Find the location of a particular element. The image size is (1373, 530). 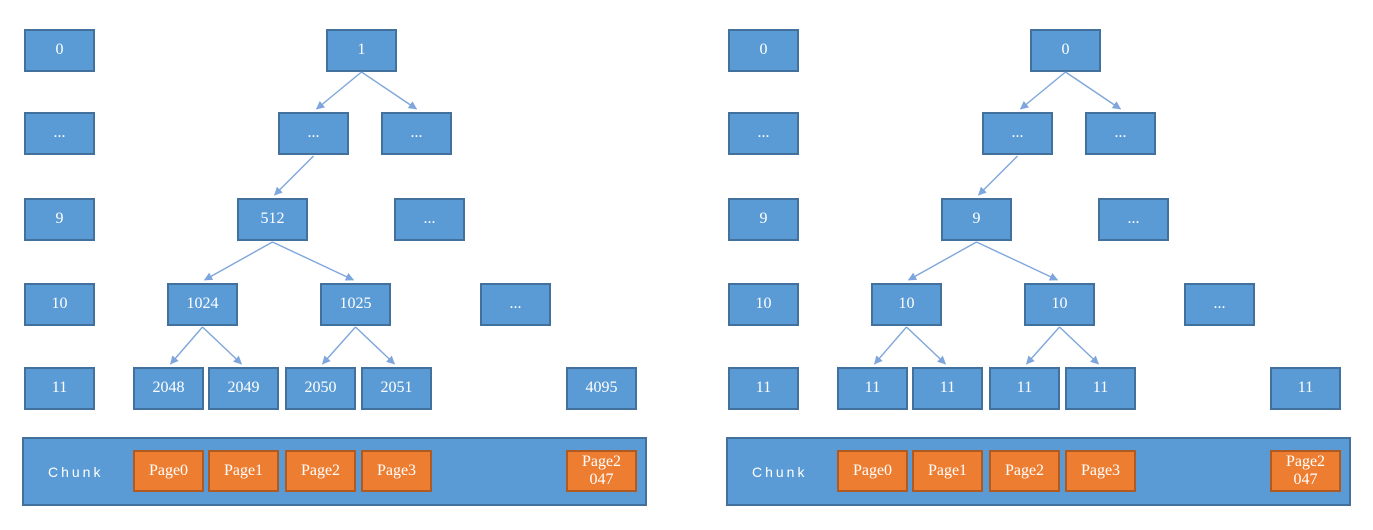

tree-node-box: 2049 is located at coordinates (243, 388).